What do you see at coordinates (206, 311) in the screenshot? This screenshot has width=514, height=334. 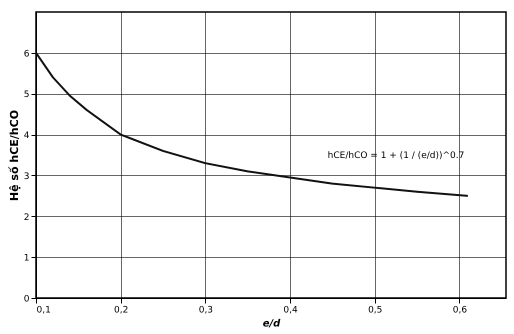 I see `x-tick-label: 0,3` at bounding box center [206, 311].